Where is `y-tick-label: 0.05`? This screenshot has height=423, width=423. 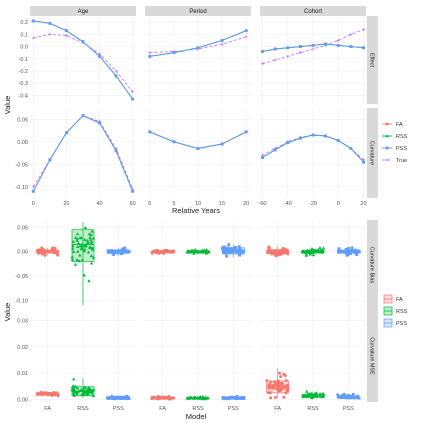
y-tick-label: 0.05 is located at coordinates (22, 120).